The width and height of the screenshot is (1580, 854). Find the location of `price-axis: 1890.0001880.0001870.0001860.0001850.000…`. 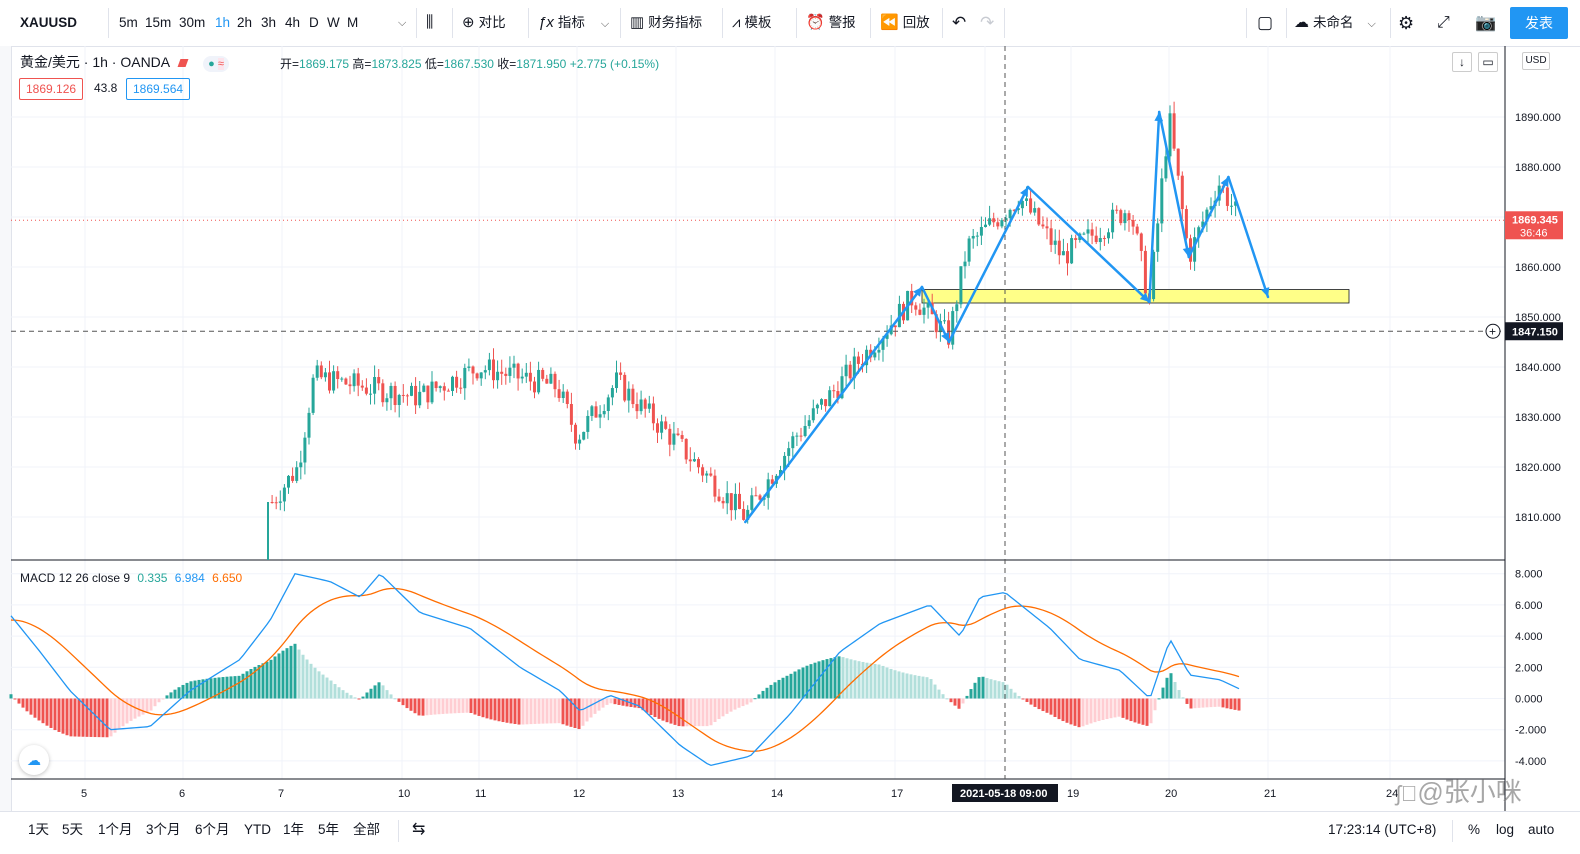

price-axis: 1890.0001880.0001870.0001860.0001850.000… is located at coordinates (1524, 440).